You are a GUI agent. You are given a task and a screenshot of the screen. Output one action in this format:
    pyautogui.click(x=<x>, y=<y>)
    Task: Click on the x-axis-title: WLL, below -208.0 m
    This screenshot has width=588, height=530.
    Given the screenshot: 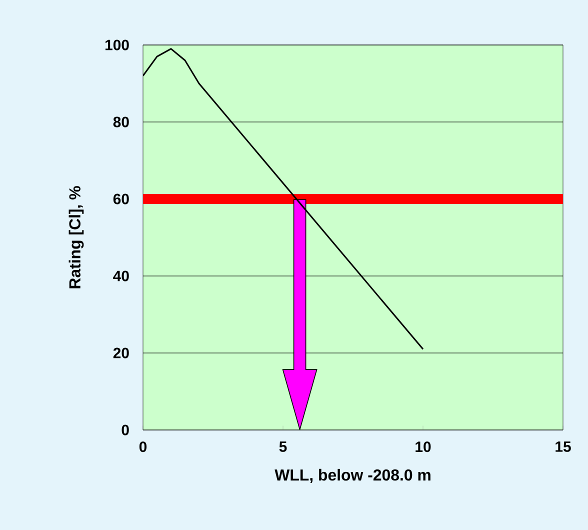 What is the action you would take?
    pyautogui.click(x=352, y=475)
    